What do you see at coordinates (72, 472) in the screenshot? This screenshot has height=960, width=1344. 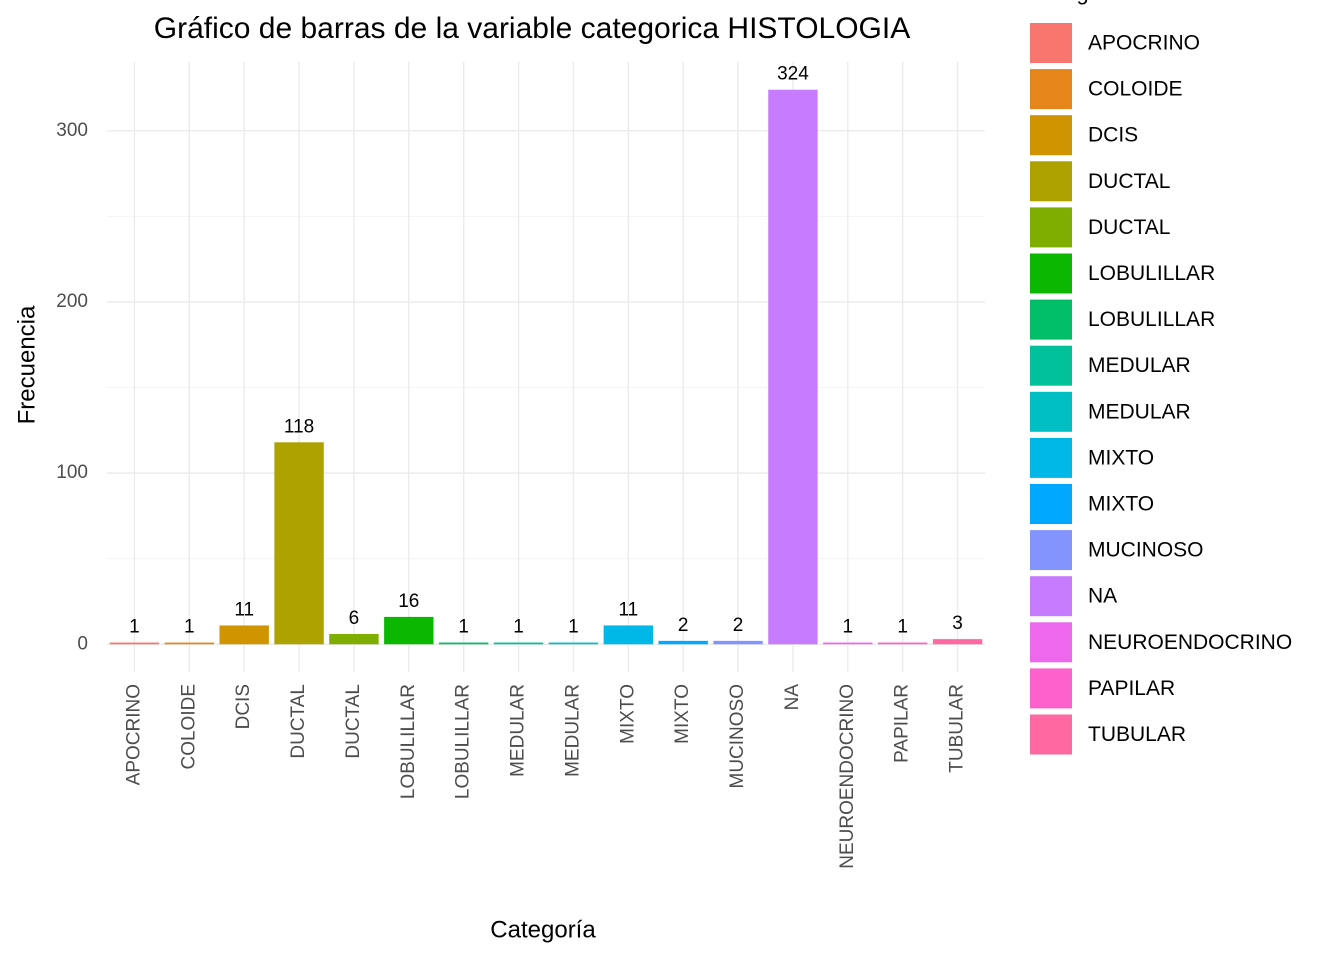 I see `y-tick-label: 100` at bounding box center [72, 472].